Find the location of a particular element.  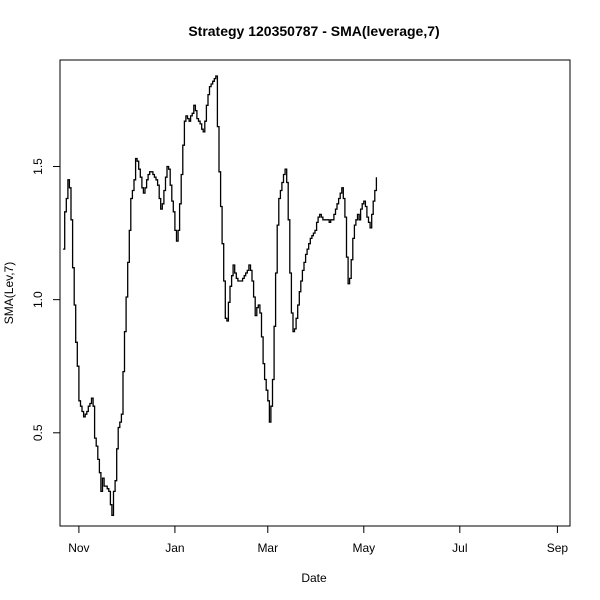

x-axis-title: Date is located at coordinates (314, 578).